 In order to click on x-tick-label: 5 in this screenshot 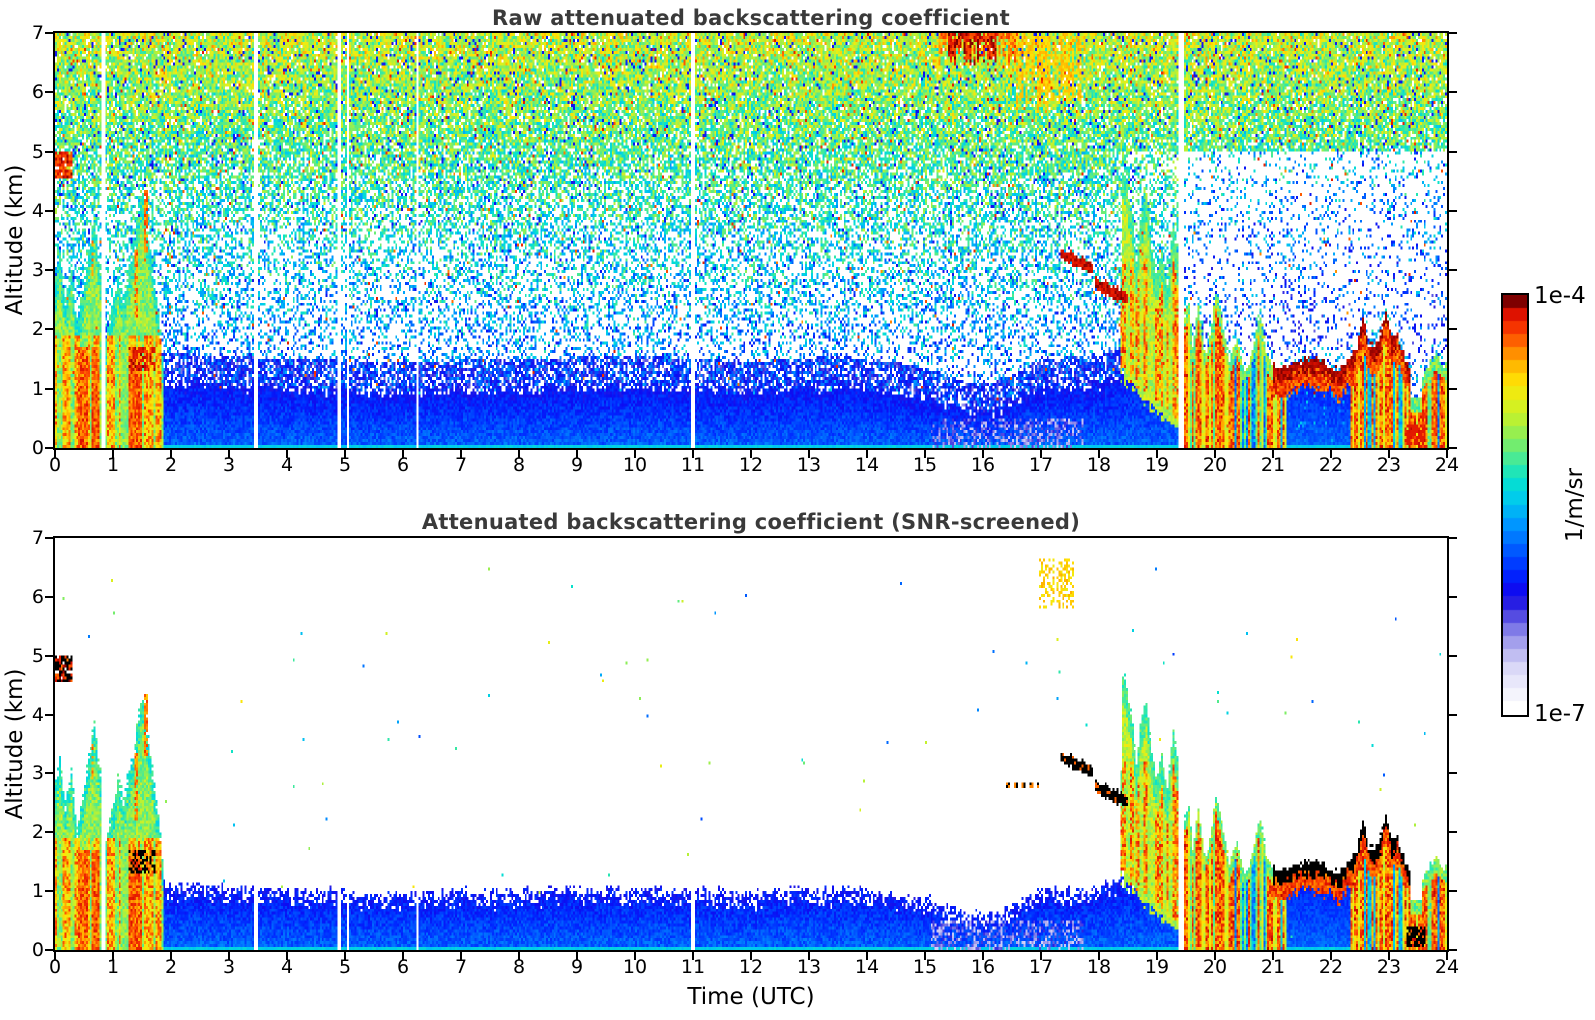, I will do `click(345, 967)`.